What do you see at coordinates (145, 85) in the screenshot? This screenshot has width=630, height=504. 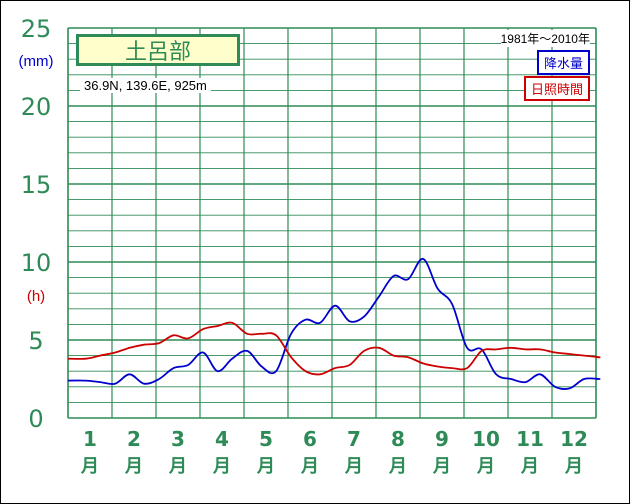 I see `station-coords: 36.9N, 139.6E, 925m` at bounding box center [145, 85].